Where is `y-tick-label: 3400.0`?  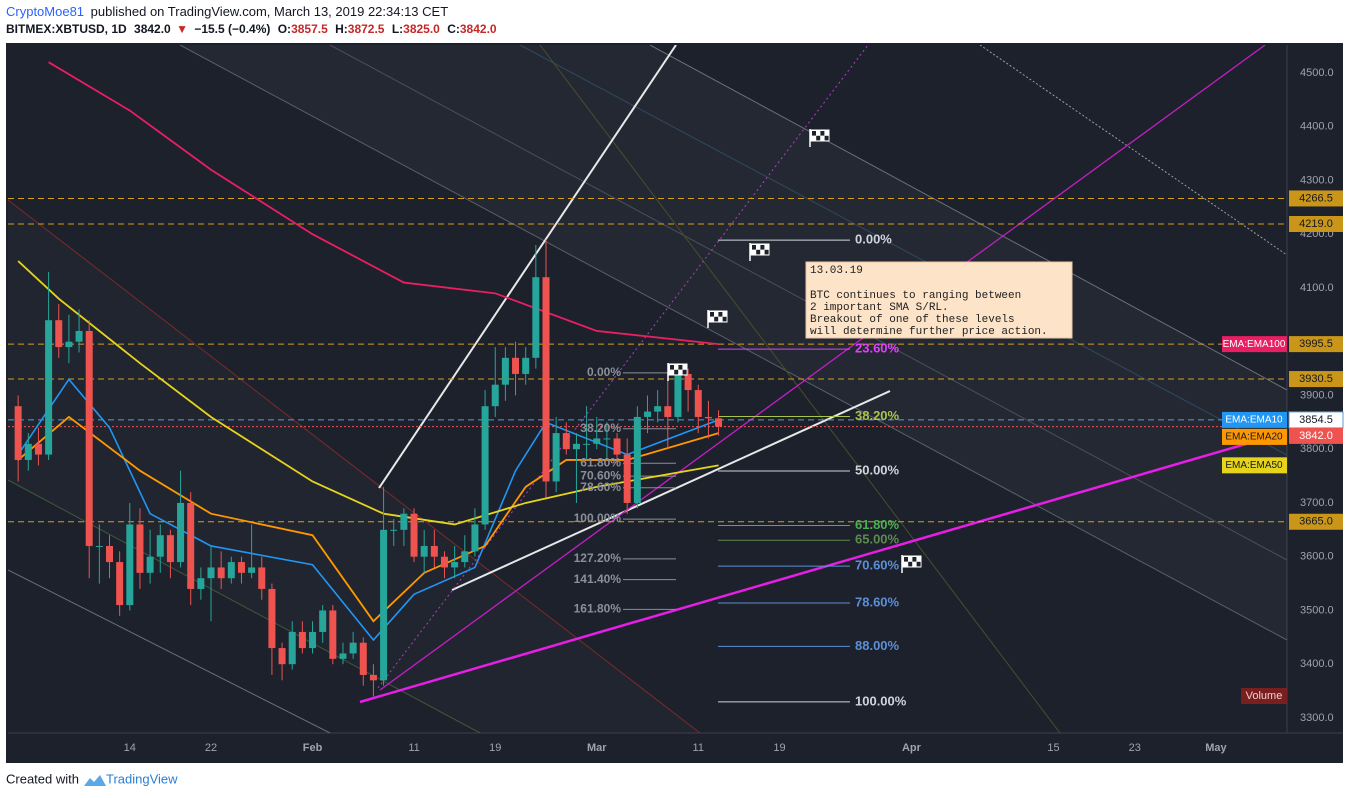
y-tick-label: 3400.0 is located at coordinates (1317, 664).